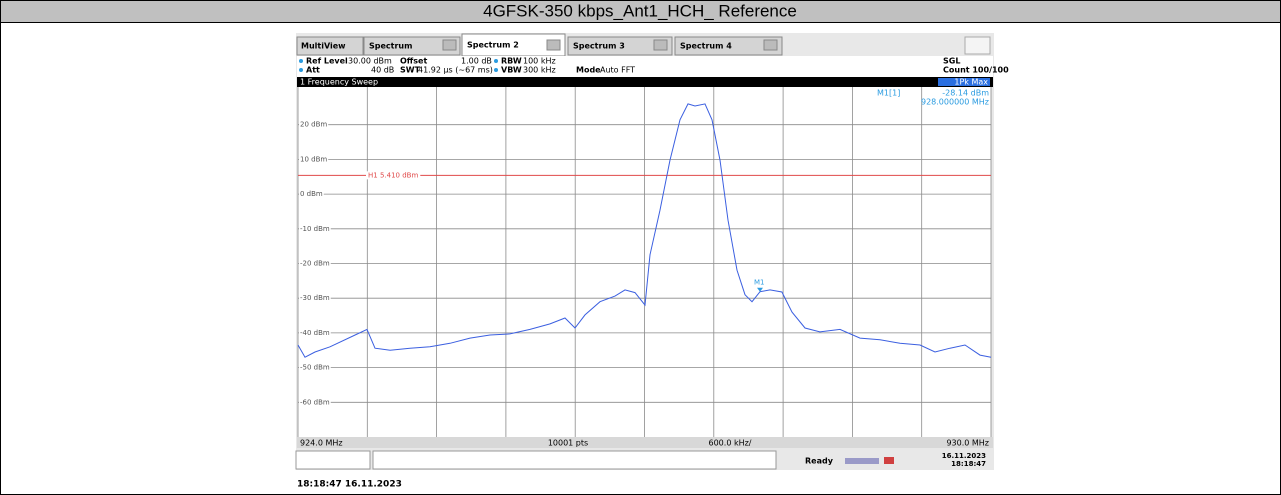 The height and width of the screenshot is (495, 1281). I want to click on y-tick-label: 10 dBm, so click(313, 159).